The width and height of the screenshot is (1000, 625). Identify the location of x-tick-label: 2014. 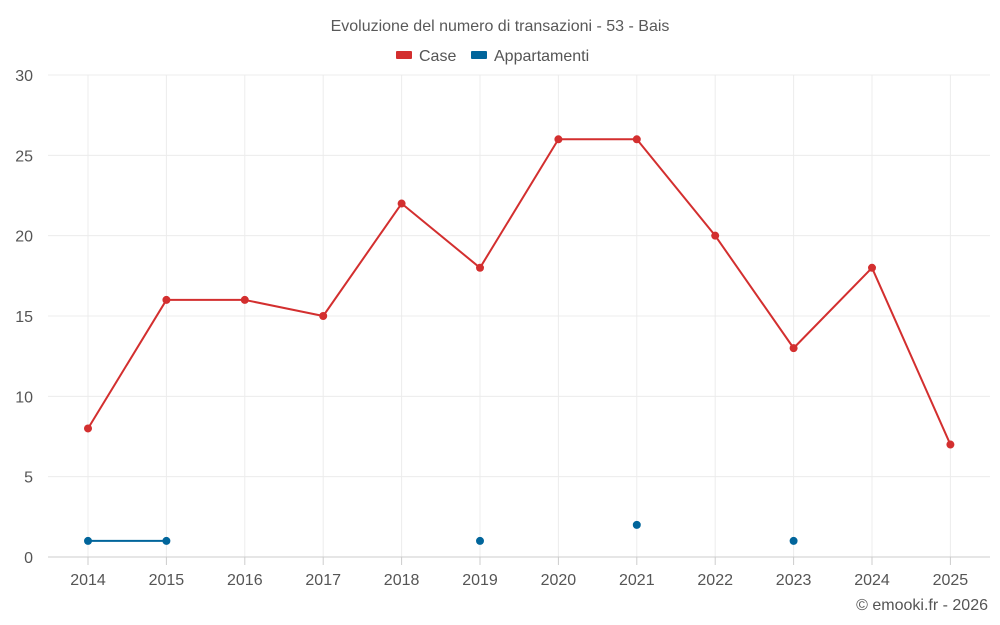
(88, 580).